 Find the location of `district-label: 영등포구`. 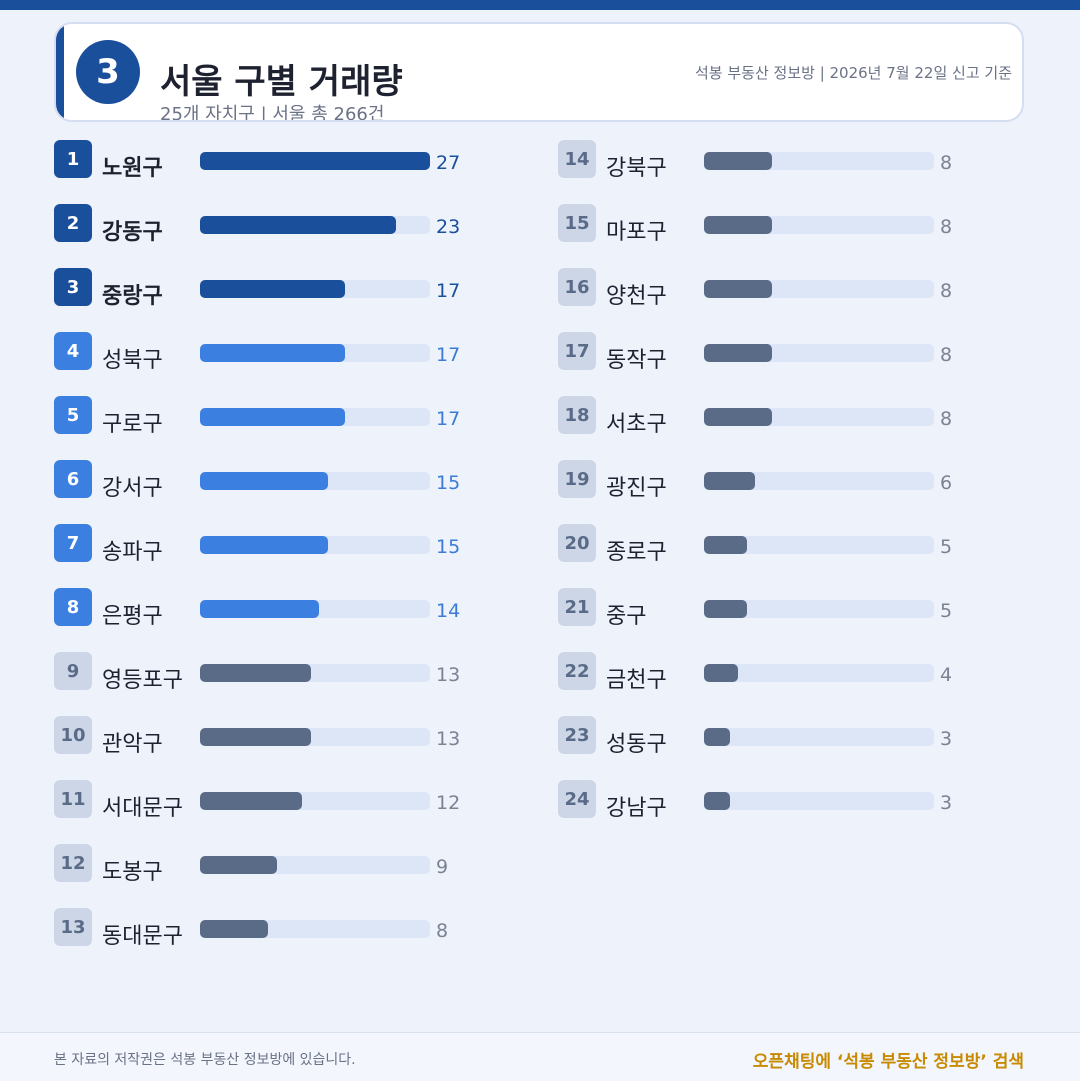

district-label: 영등포구 is located at coordinates (142, 680).